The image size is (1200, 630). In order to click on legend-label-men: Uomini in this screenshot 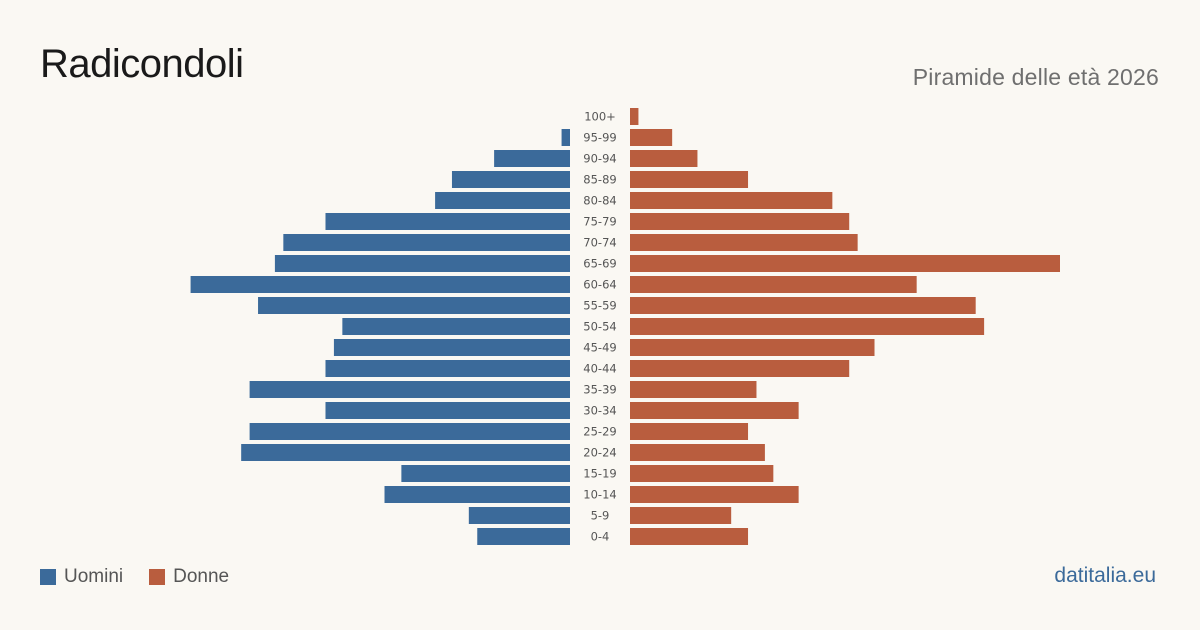, I will do `click(94, 576)`.